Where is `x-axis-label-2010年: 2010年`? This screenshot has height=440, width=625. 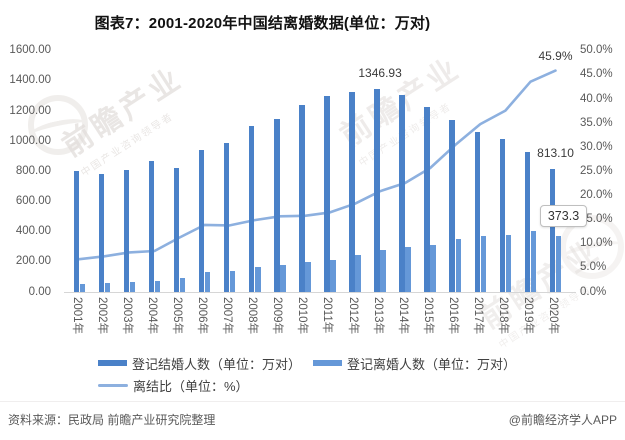
x-axis-label-2010年: 2010年 is located at coordinates (302, 316).